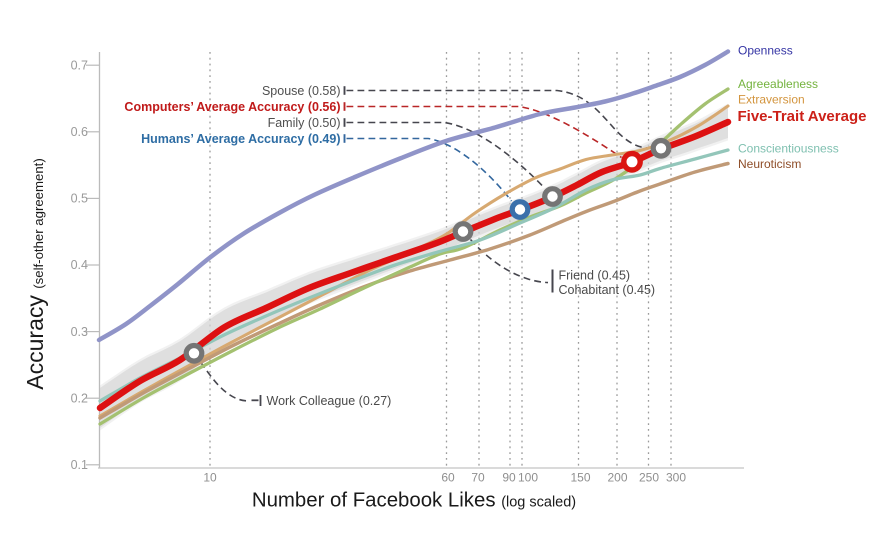 The width and height of the screenshot is (875, 555). I want to click on svg-text: 0.7, so click(79, 65).